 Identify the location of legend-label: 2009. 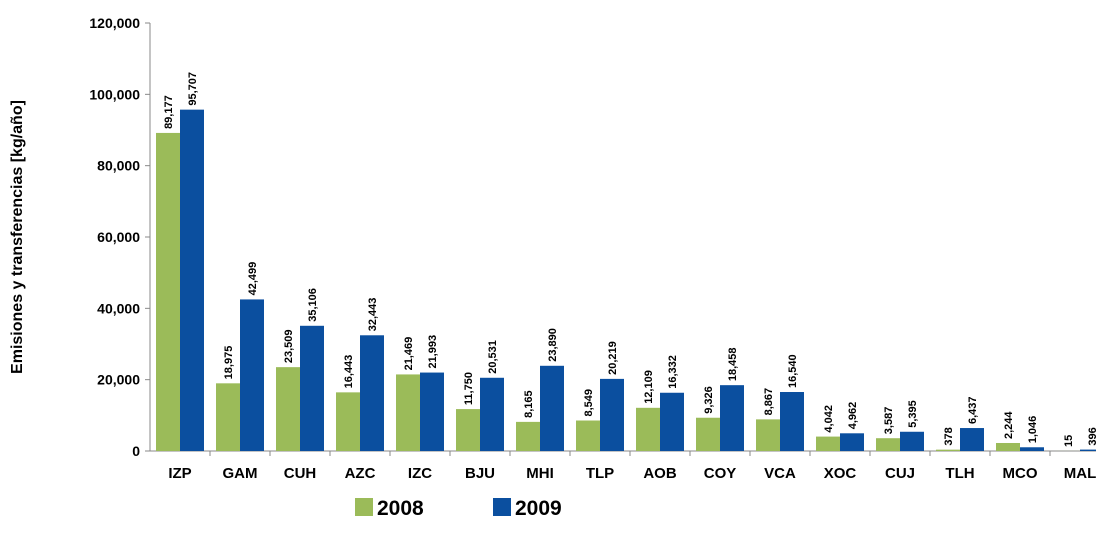
(538, 508).